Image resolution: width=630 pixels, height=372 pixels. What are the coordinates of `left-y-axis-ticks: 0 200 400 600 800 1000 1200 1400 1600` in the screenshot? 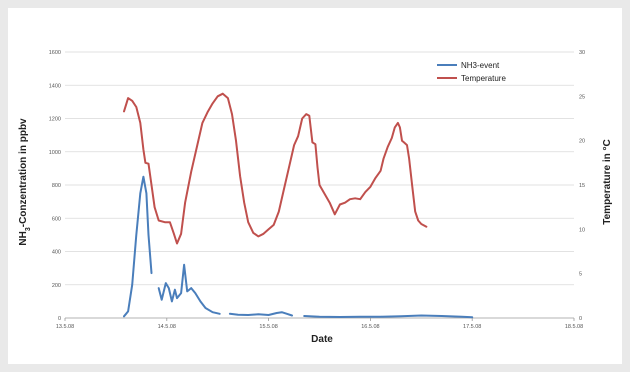 It's located at (55, 186).